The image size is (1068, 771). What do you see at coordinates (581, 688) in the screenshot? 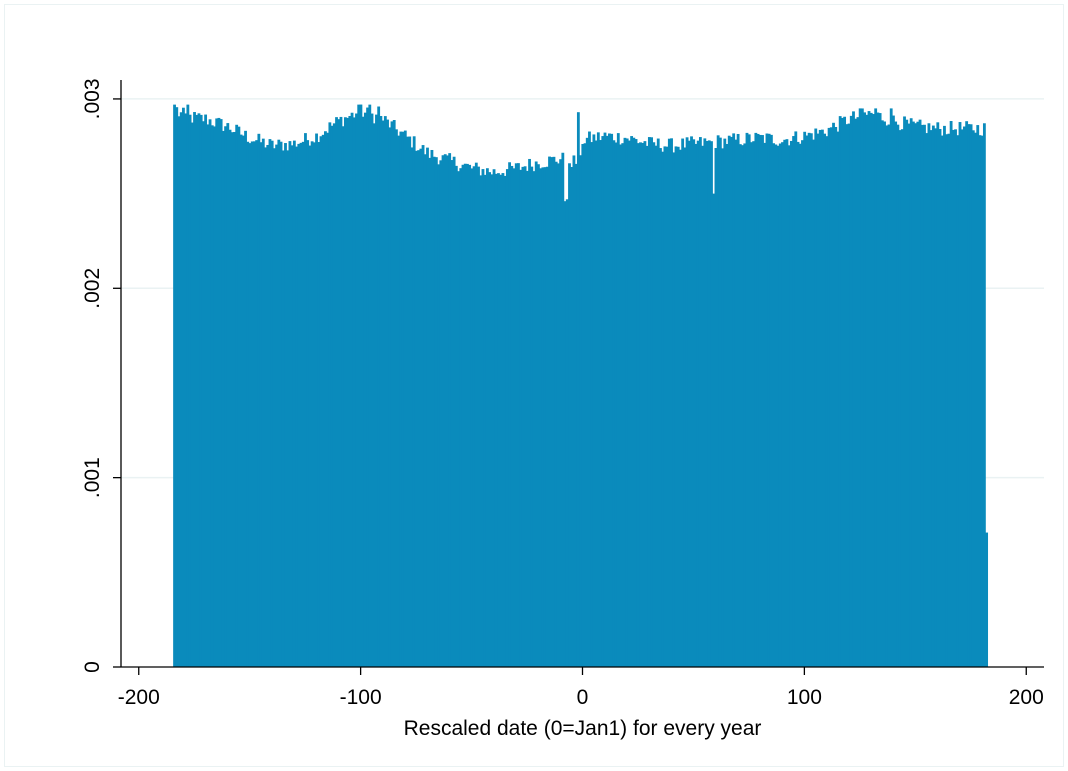
I see `x-axis-ticks: -200 -100 0 100 200` at bounding box center [581, 688].